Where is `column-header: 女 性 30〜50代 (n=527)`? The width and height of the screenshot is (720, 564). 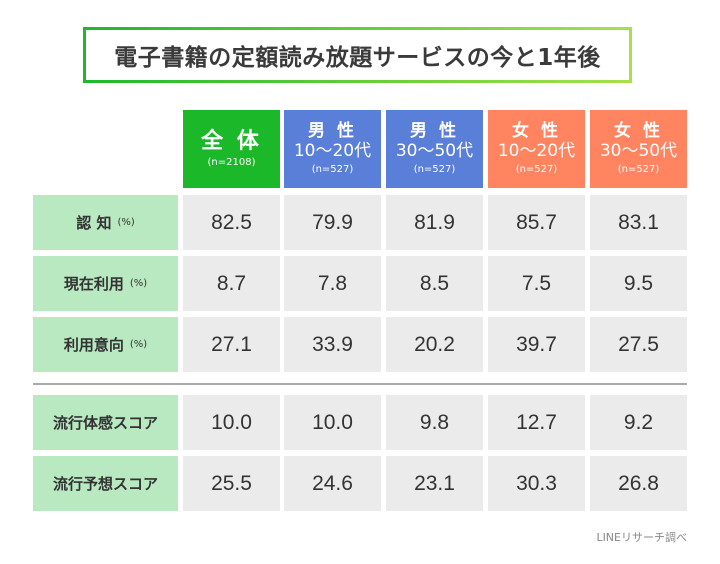 column-header: 女 性 30〜50代 (n=527) is located at coordinates (638, 149).